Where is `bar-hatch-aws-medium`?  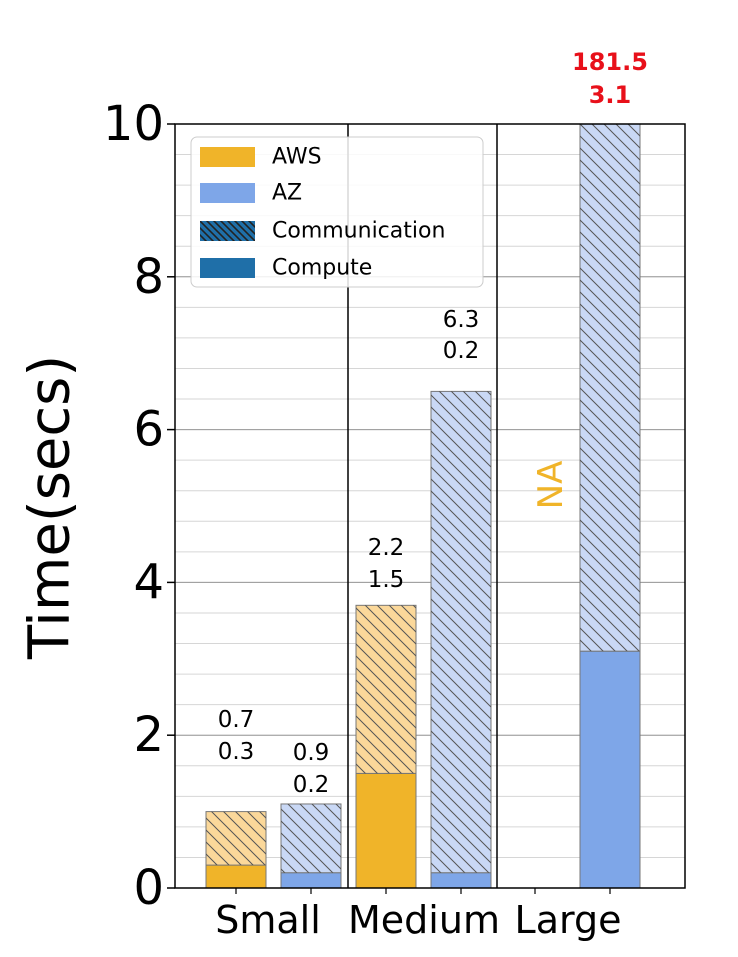 bar-hatch-aws-medium is located at coordinates (386, 689).